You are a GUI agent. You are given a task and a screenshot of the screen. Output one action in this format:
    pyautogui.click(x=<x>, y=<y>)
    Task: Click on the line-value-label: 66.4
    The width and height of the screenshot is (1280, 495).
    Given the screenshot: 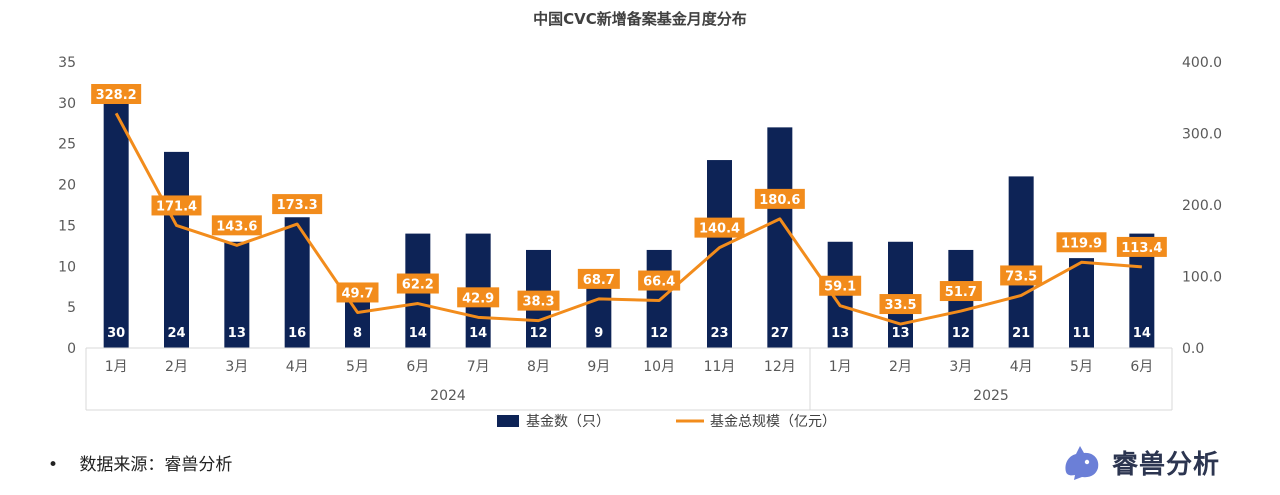 What is the action you would take?
    pyautogui.click(x=659, y=280)
    